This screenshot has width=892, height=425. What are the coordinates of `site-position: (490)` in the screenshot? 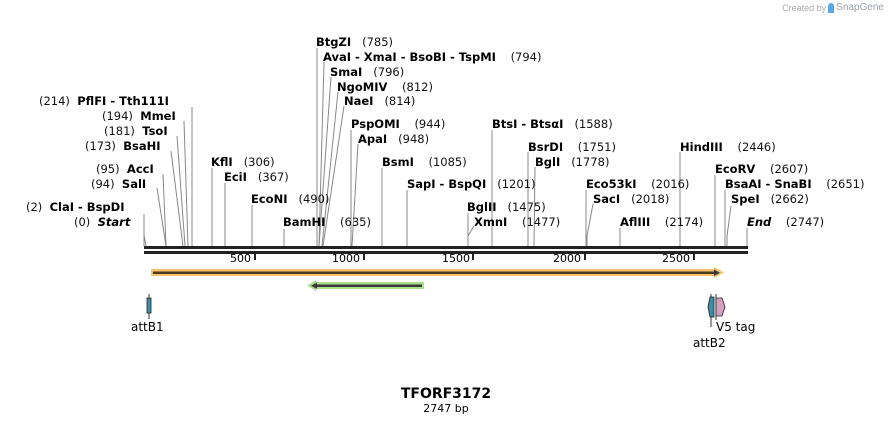 It's located at (314, 199).